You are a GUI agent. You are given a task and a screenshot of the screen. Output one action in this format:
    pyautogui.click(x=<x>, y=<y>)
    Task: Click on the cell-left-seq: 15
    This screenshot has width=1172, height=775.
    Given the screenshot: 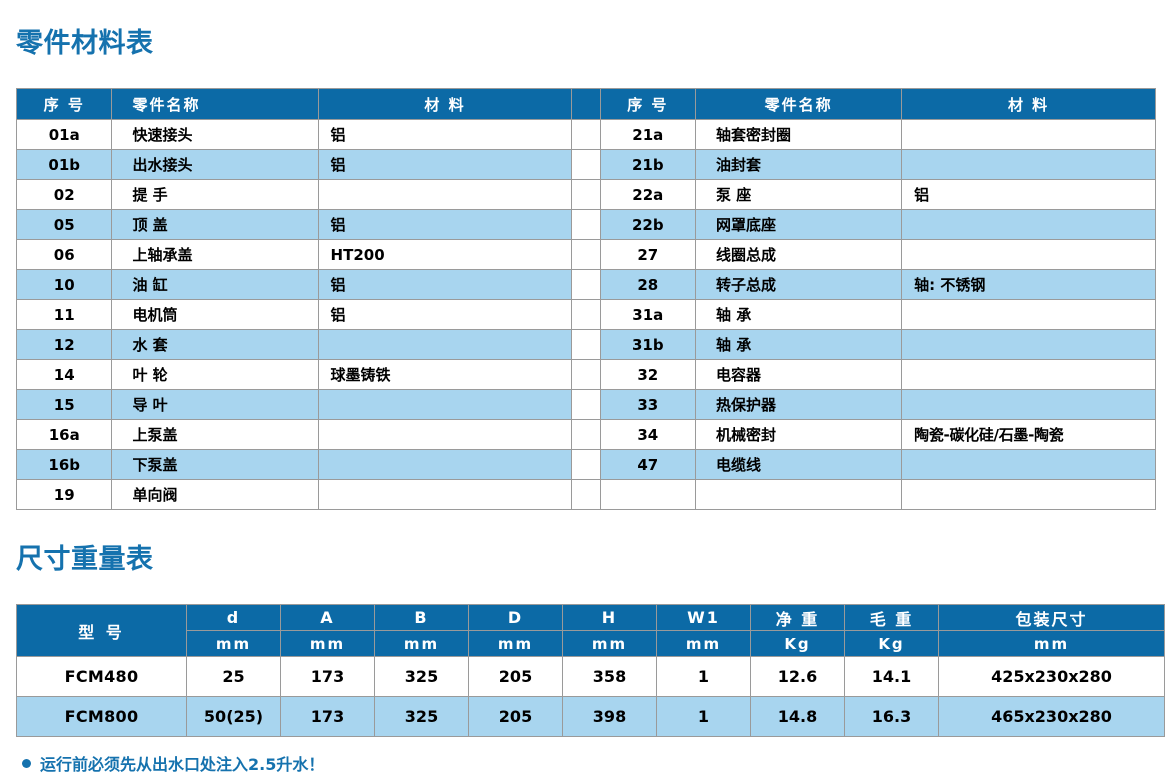 What is the action you would take?
    pyautogui.click(x=64, y=405)
    